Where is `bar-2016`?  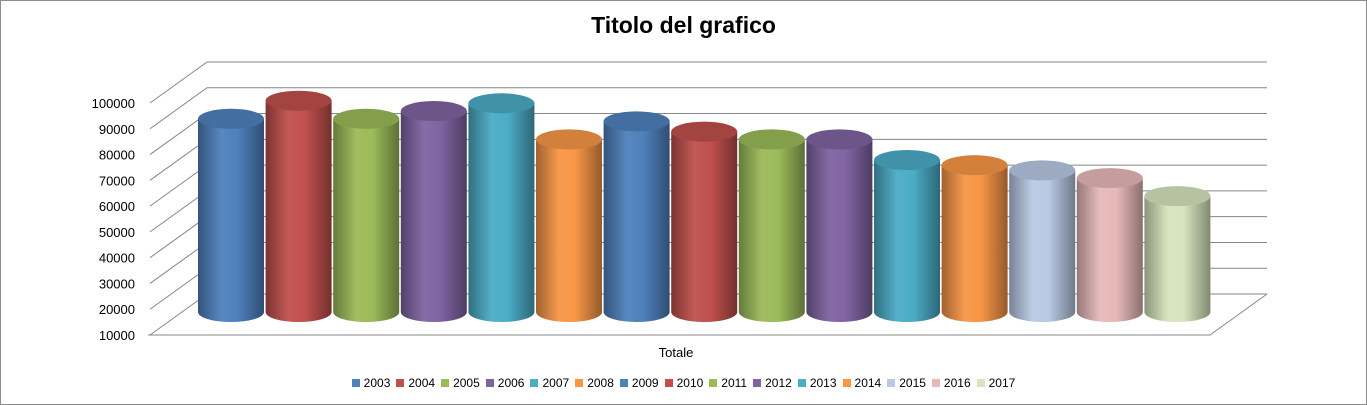 bar-2016 is located at coordinates (1109, 245).